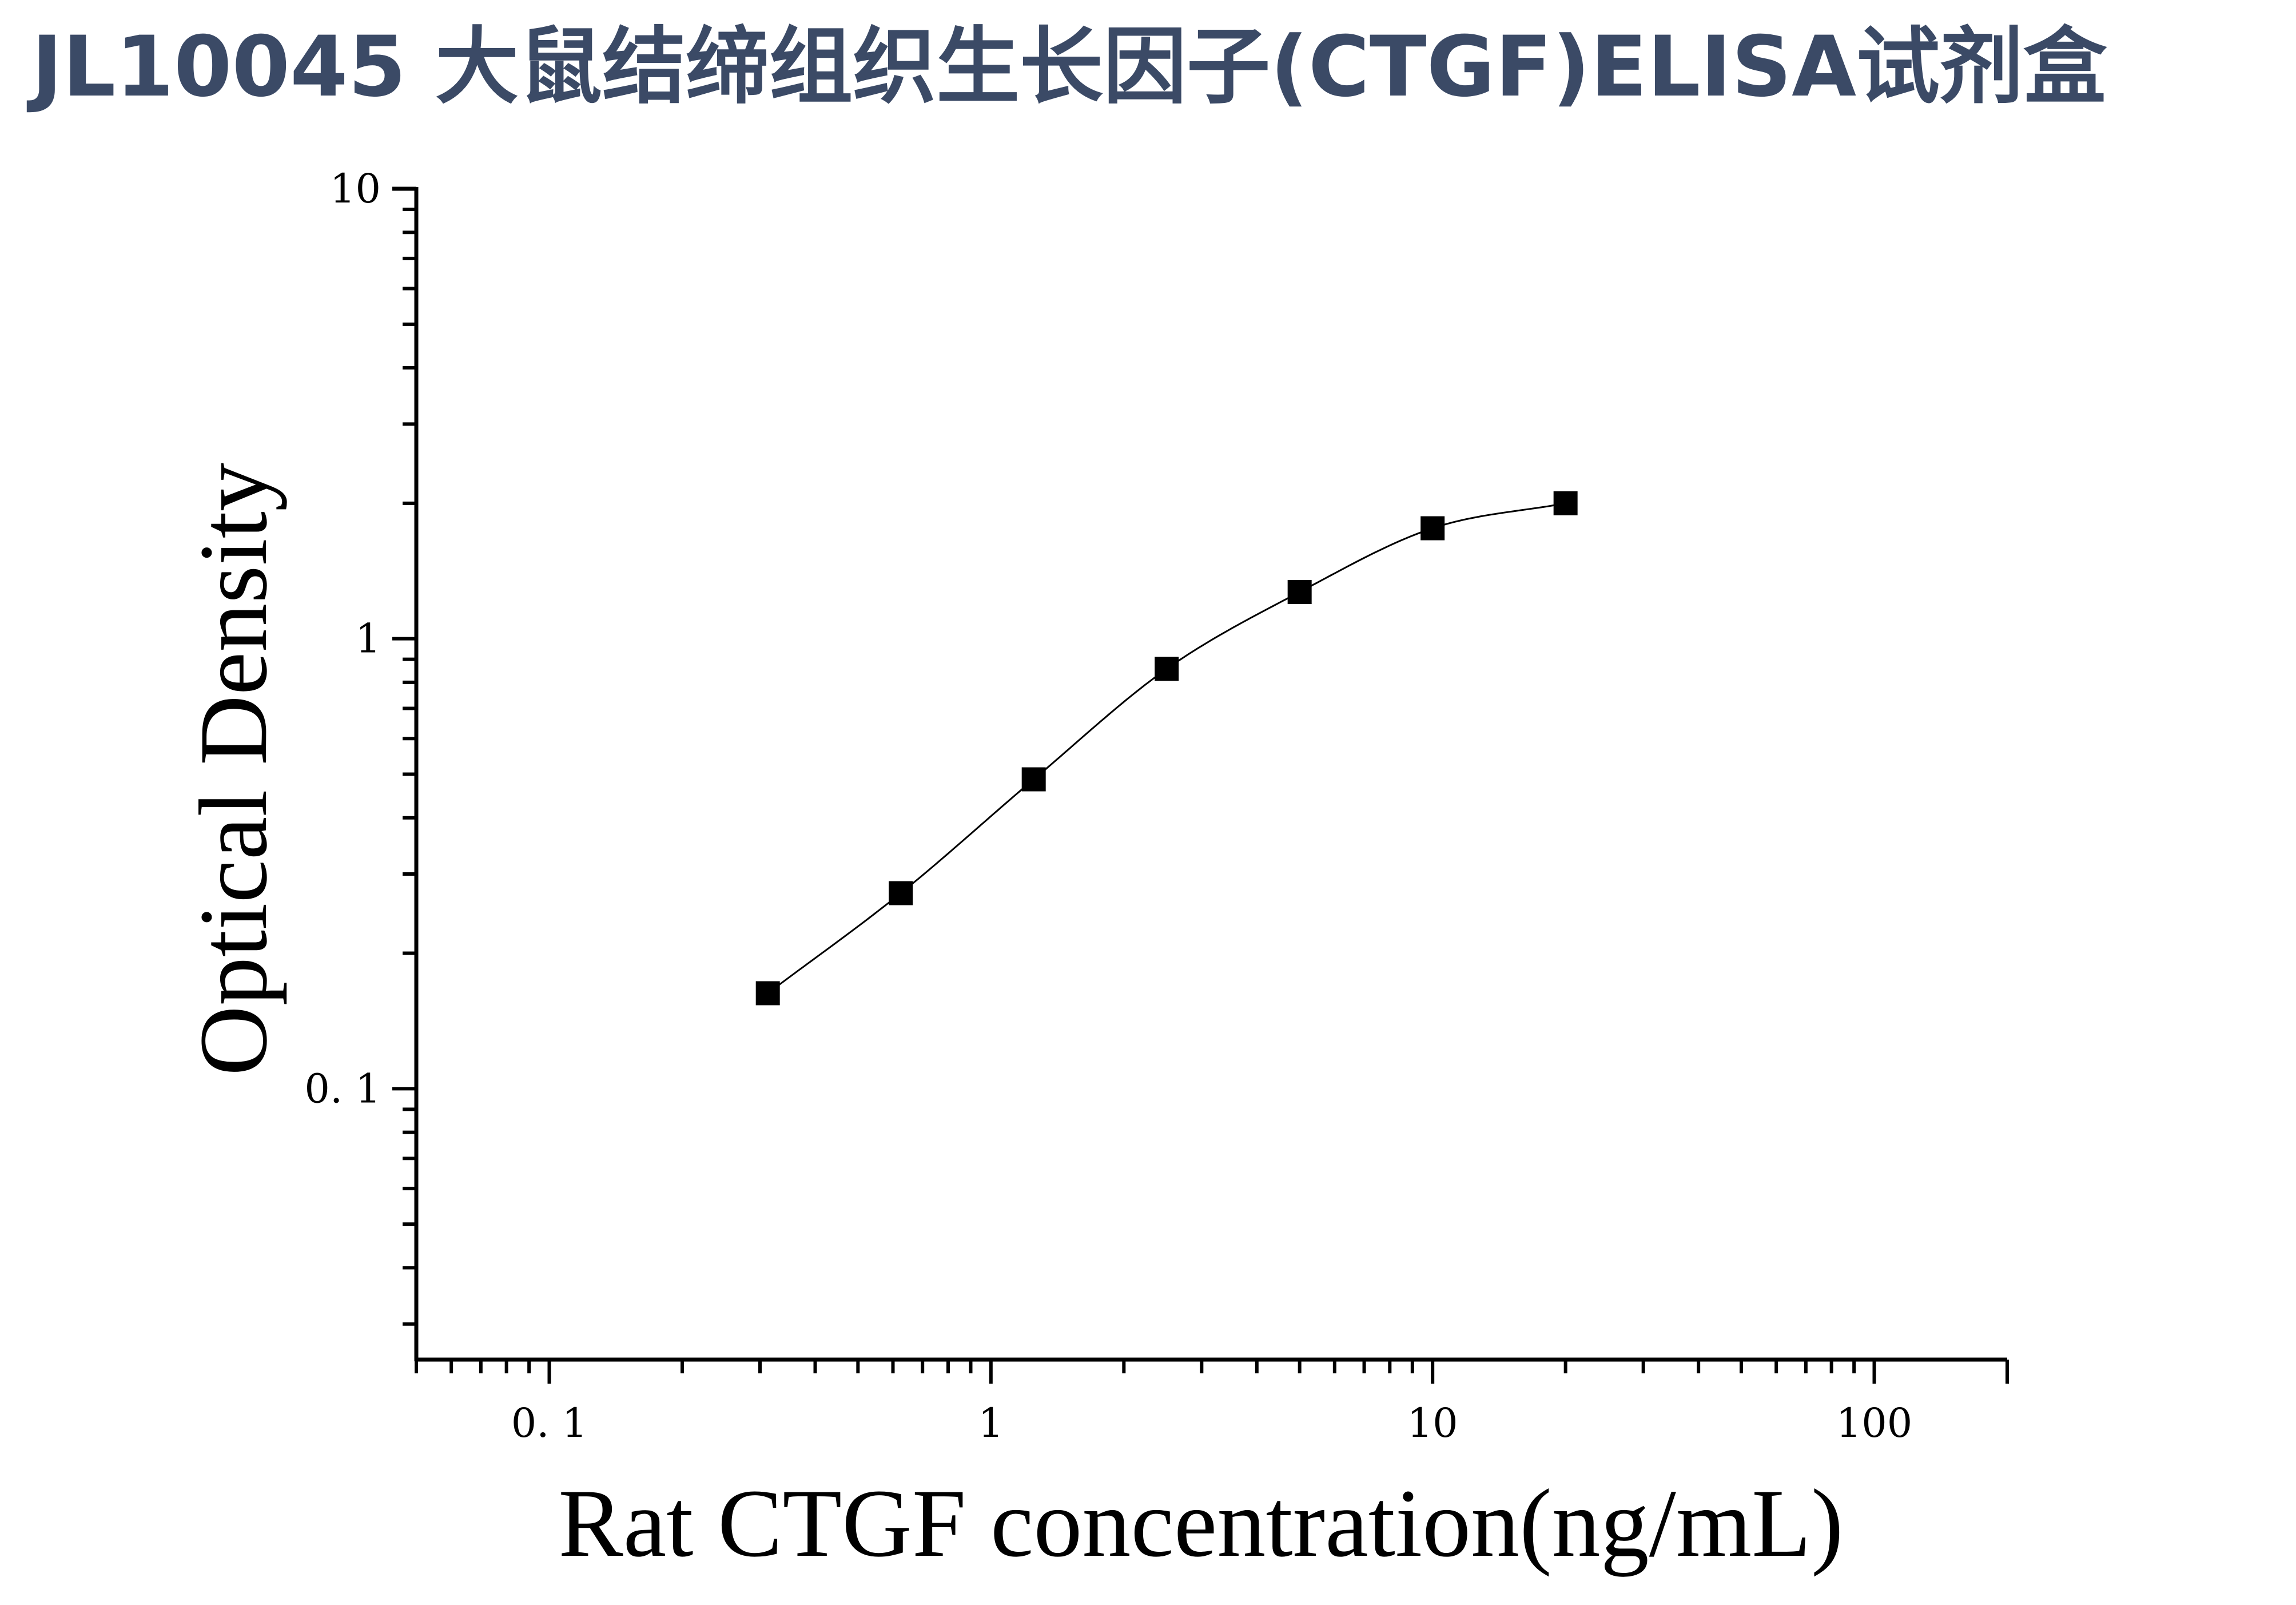 This screenshot has width=2296, height=1605. Describe the element at coordinates (550, 1423) in the screenshot. I see `x-tick-label: 0. 1` at that location.